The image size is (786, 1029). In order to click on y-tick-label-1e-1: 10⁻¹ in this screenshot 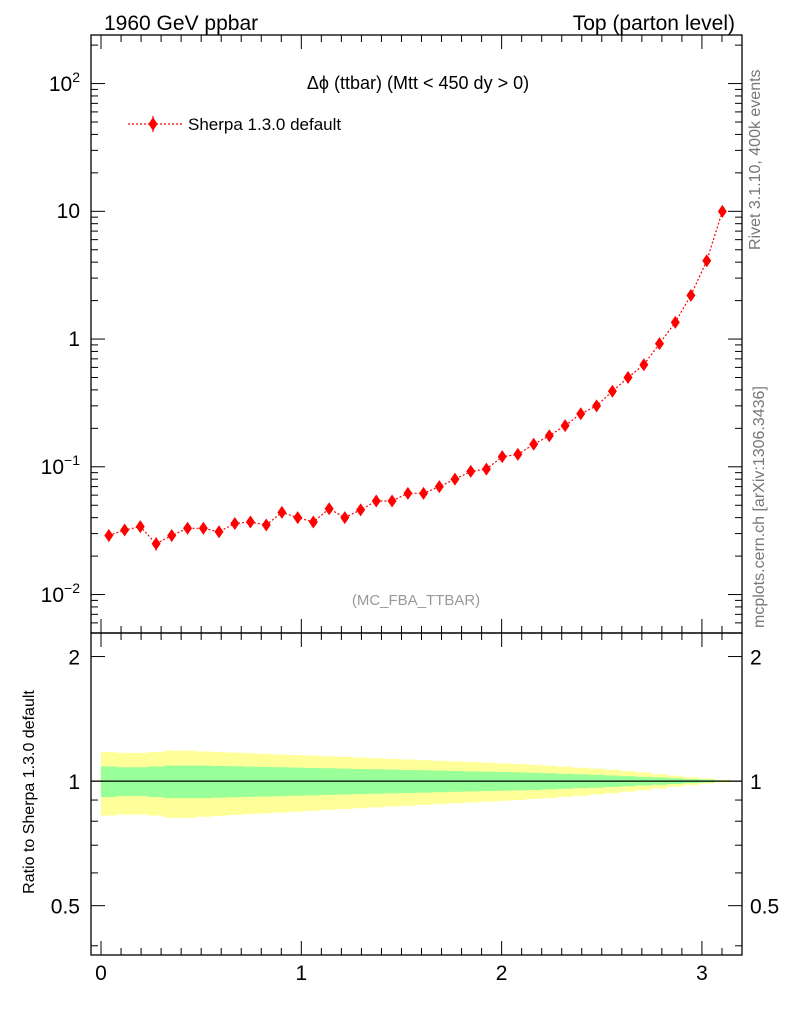, I will do `click(61, 465)`.